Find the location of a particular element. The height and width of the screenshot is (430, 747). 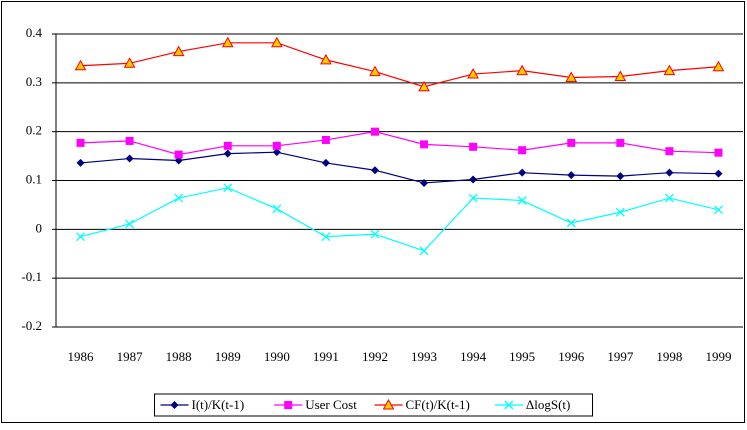

x-tick-label: 1997 is located at coordinates (620, 356).